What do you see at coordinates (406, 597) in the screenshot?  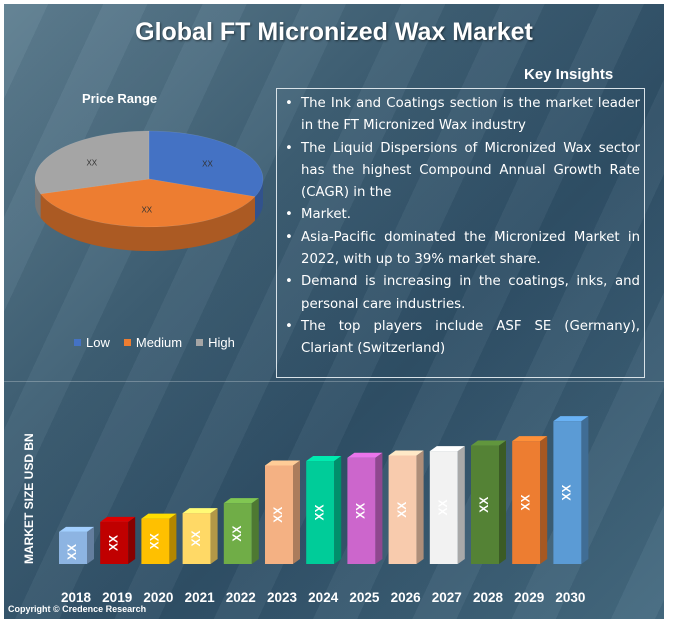 I see `x-tick-label: 2026` at bounding box center [406, 597].